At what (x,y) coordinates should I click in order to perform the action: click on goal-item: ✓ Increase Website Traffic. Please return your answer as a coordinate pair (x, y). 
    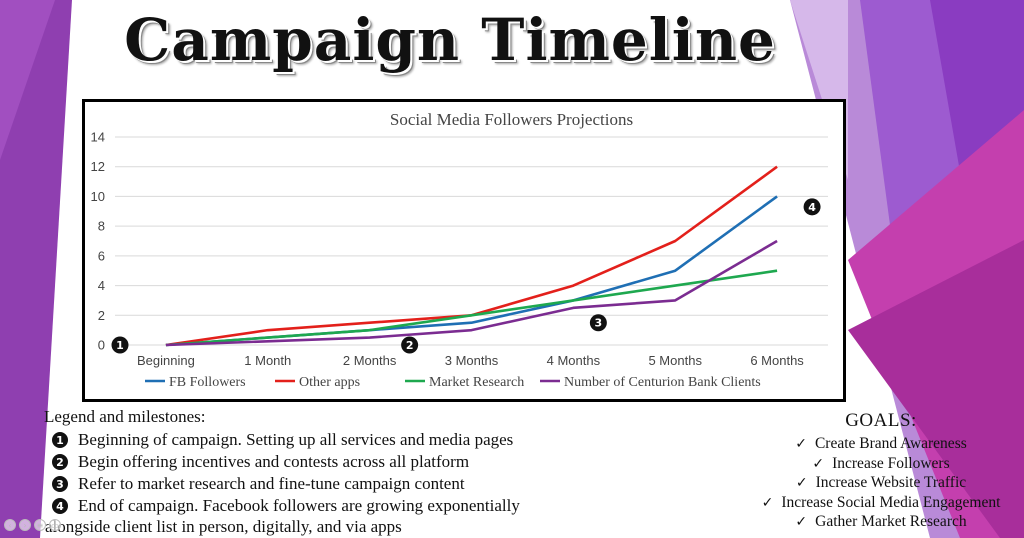
    Looking at the image, I should click on (881, 483).